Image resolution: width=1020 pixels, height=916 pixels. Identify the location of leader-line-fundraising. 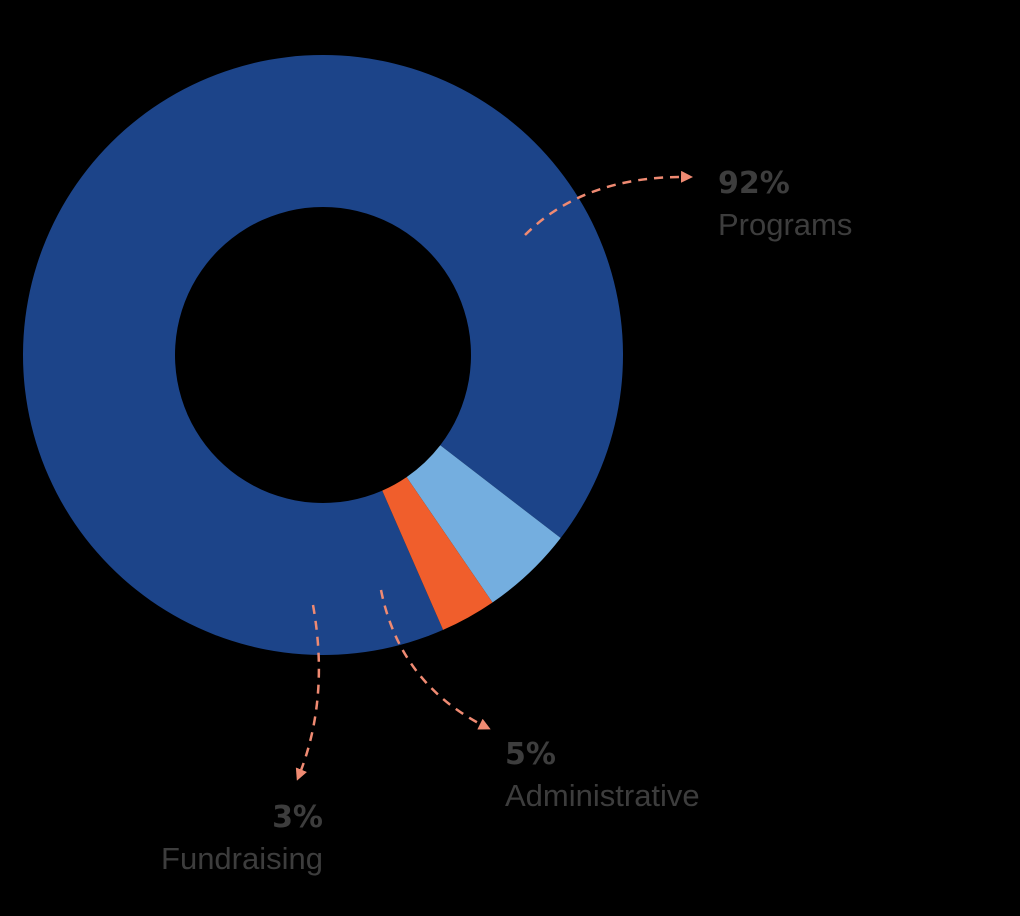
(308, 692).